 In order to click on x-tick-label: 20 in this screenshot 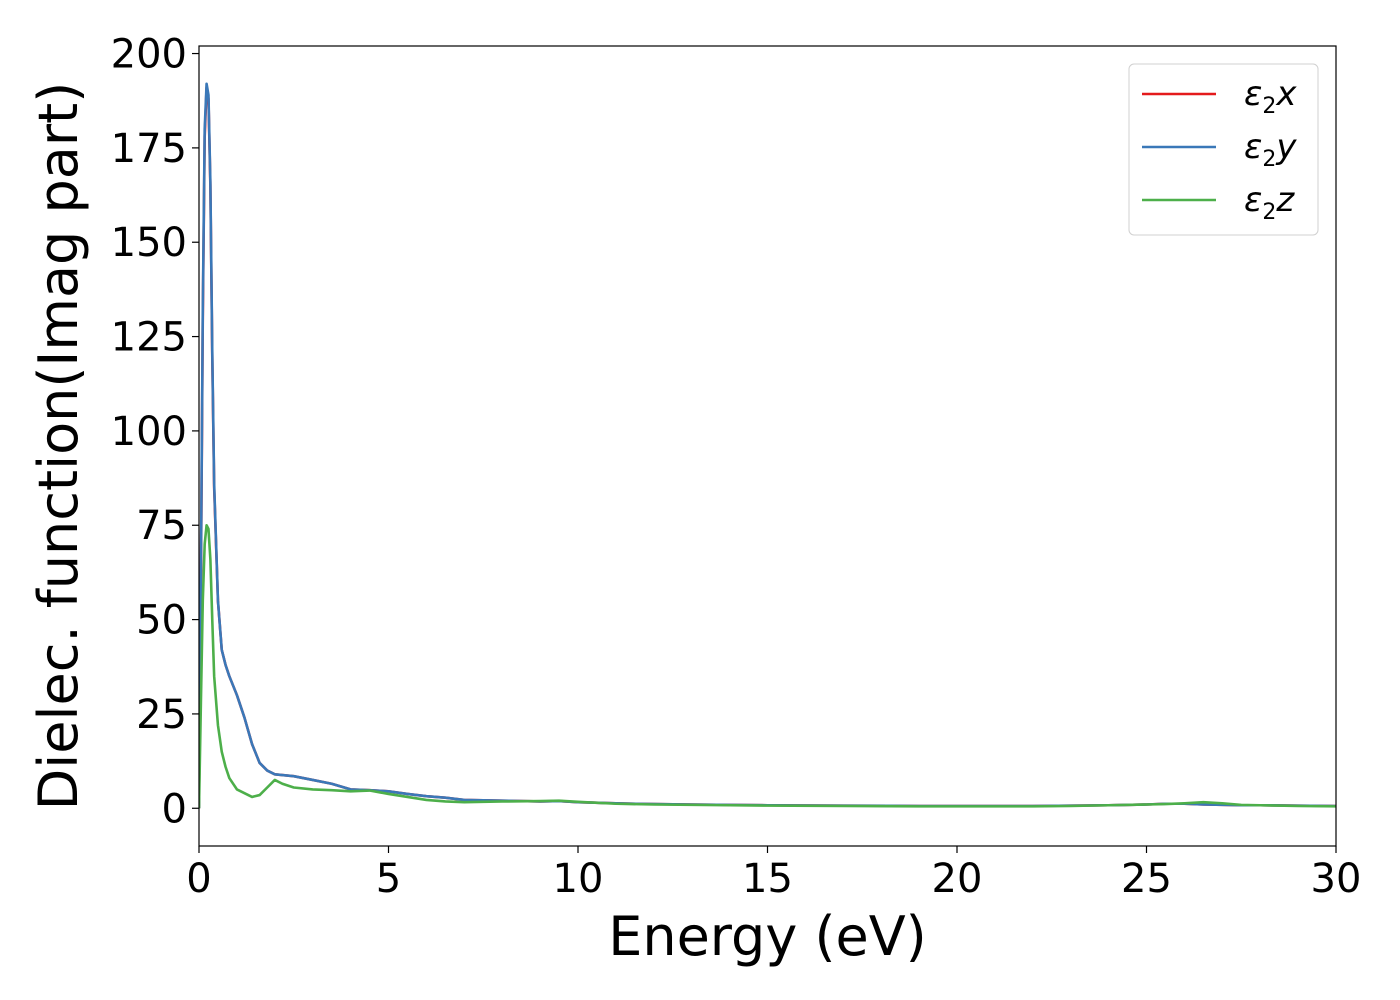, I will do `click(957, 879)`.